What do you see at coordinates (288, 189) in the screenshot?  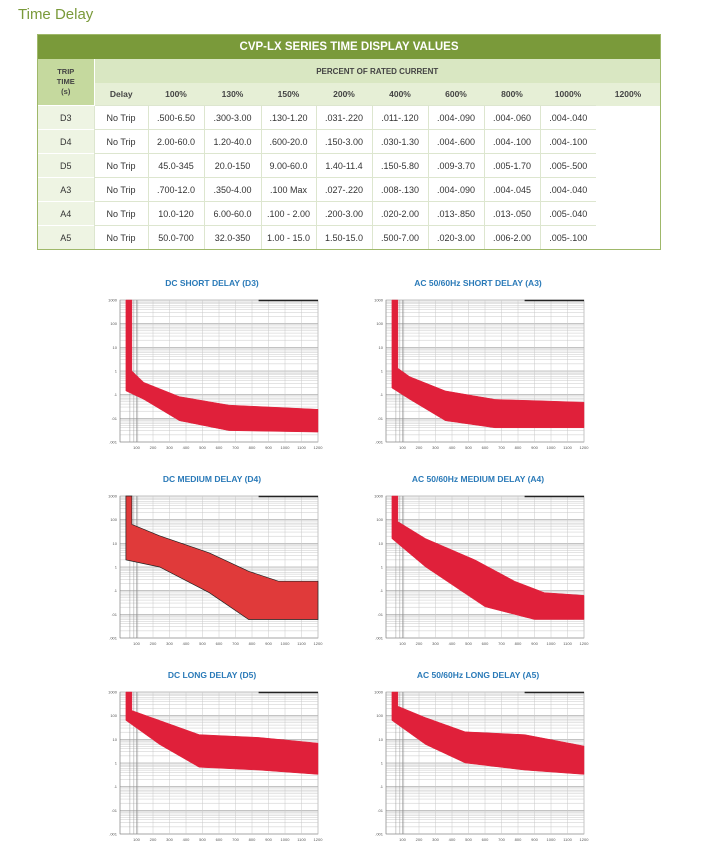 I see `table-cell: .100 Max` at bounding box center [288, 189].